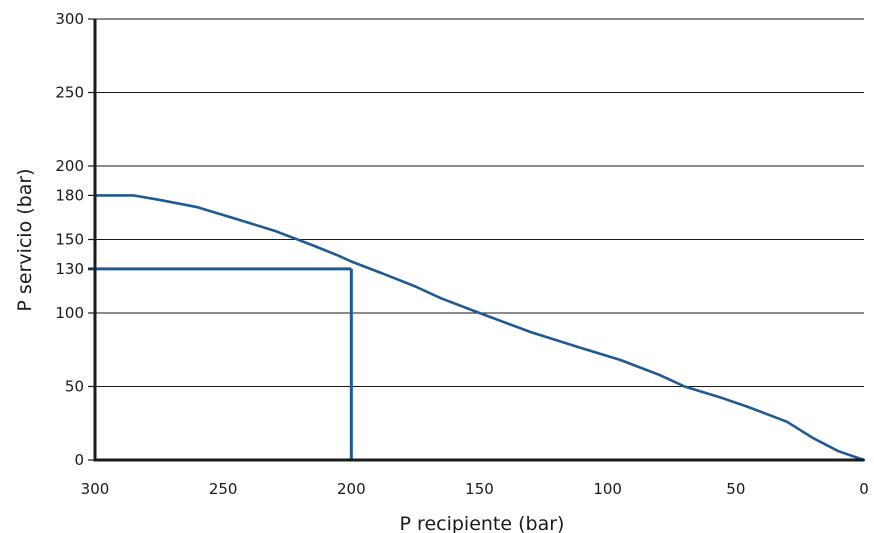 The width and height of the screenshot is (874, 533). I want to click on x-tick-label-100: 100, so click(607, 489).